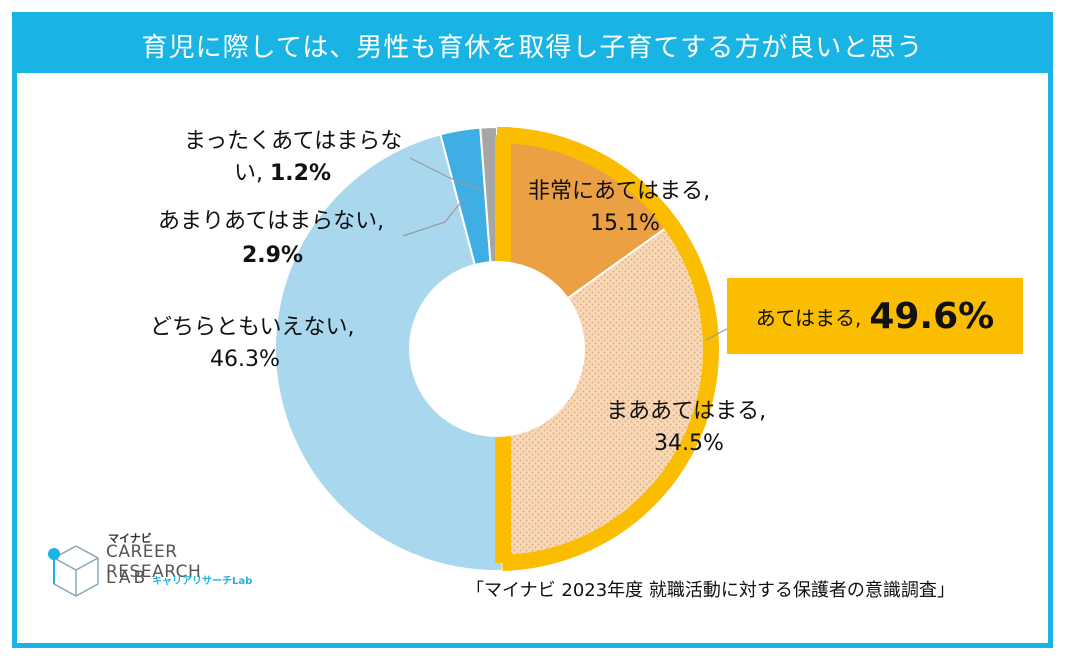  I want to click on leader-line-not-much, so click(434, 216).